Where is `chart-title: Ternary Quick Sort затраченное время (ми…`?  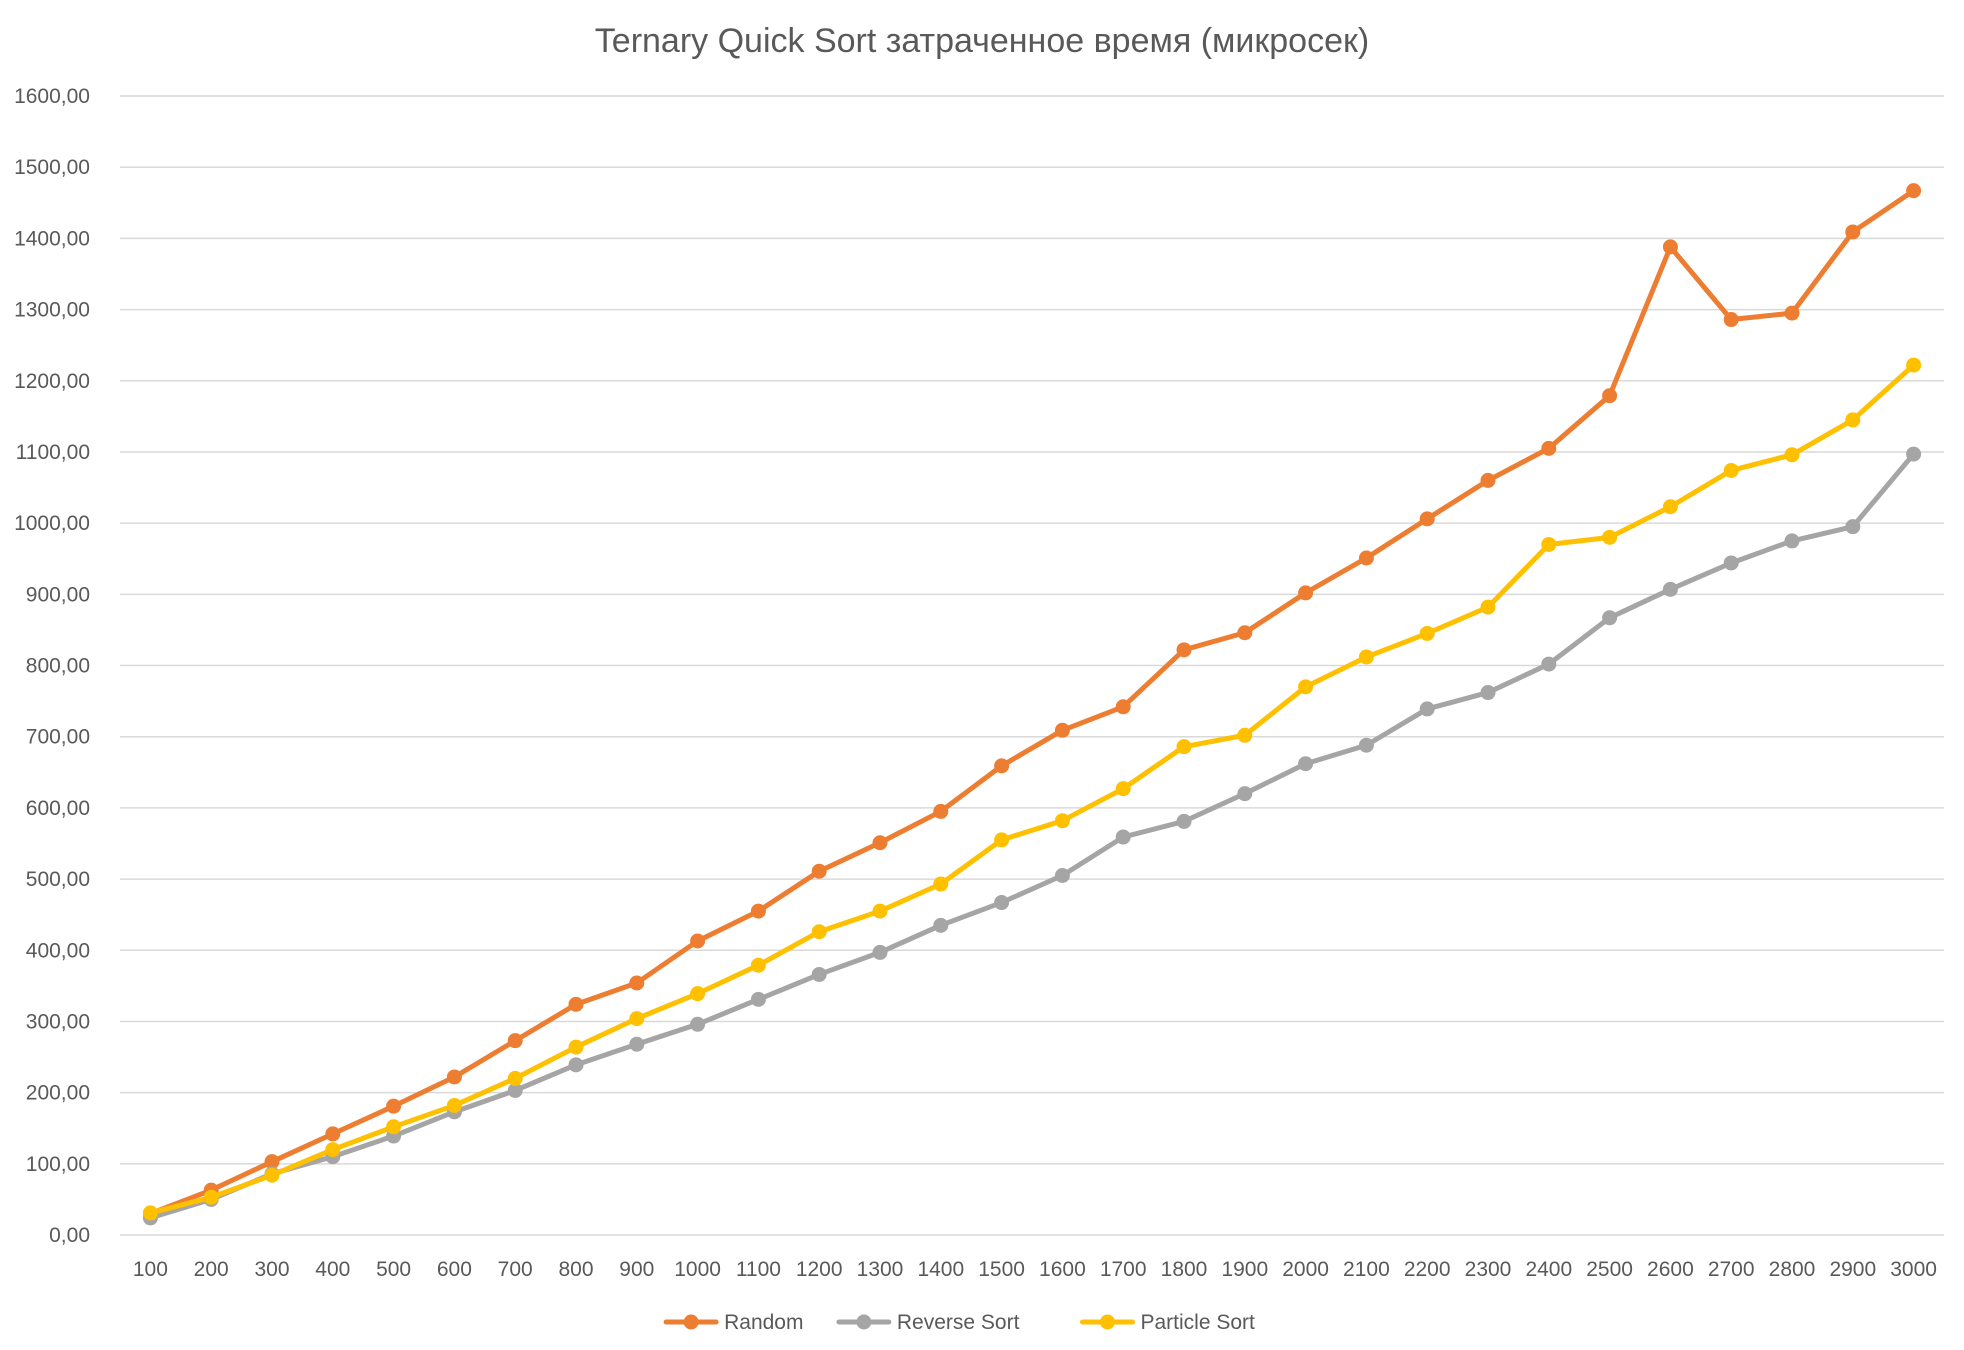
chart-title: Ternary Quick Sort затраченное время (ми… is located at coordinates (982, 41).